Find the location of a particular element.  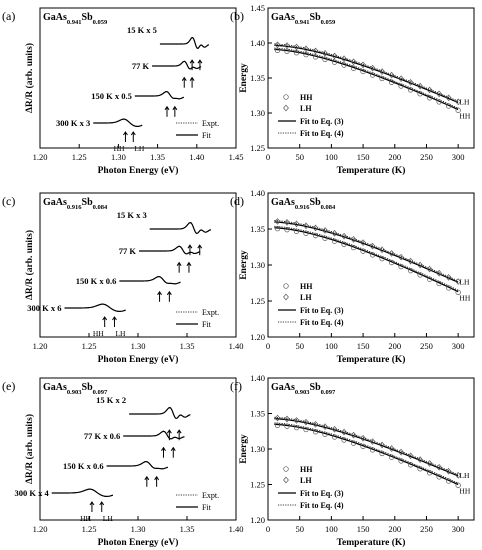

title-subscript: 0.941 is located at coordinates (302, 22).